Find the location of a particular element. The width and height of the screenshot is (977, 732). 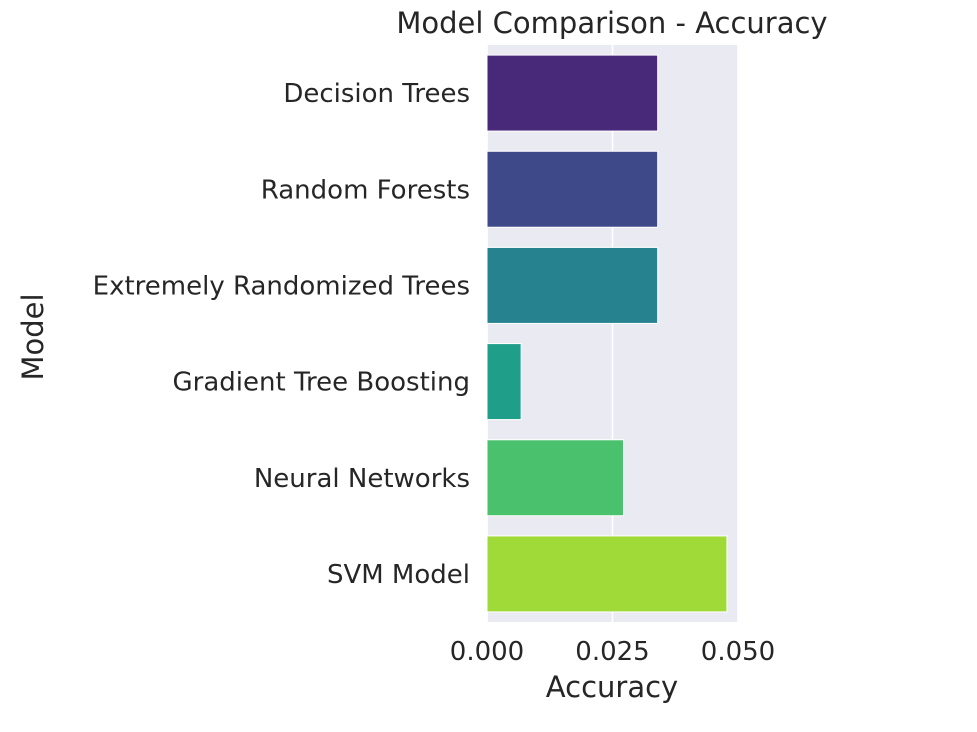

category-label: Gradient Tree Boosting is located at coordinates (321, 383).